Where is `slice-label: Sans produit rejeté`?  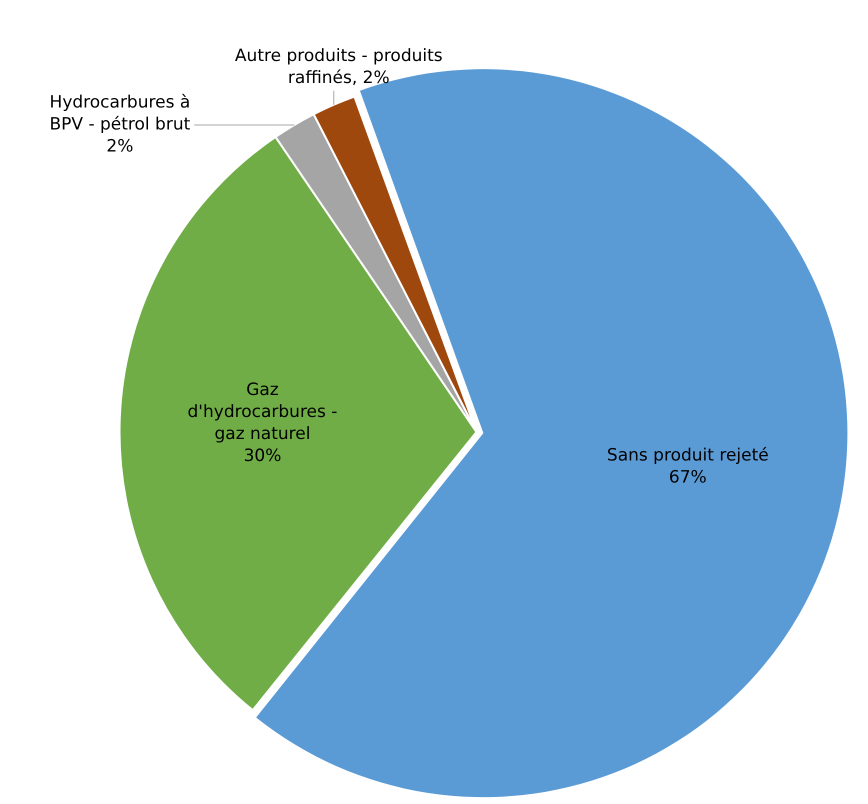
slice-label: Sans produit rejeté is located at coordinates (687, 455).